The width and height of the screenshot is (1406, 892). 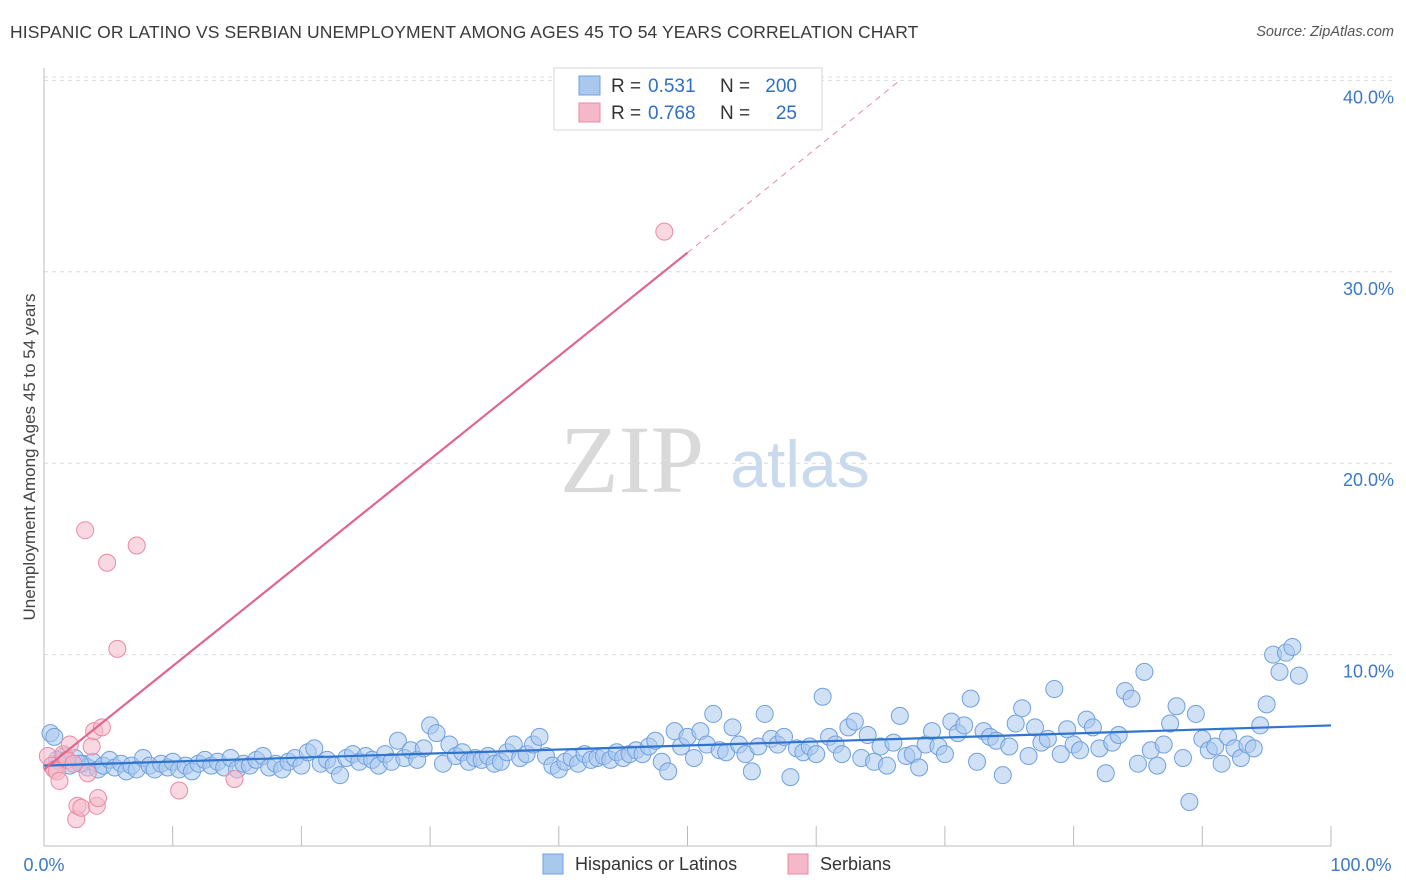 I want to click on legend-r-value: 0.531, so click(x=672, y=86).